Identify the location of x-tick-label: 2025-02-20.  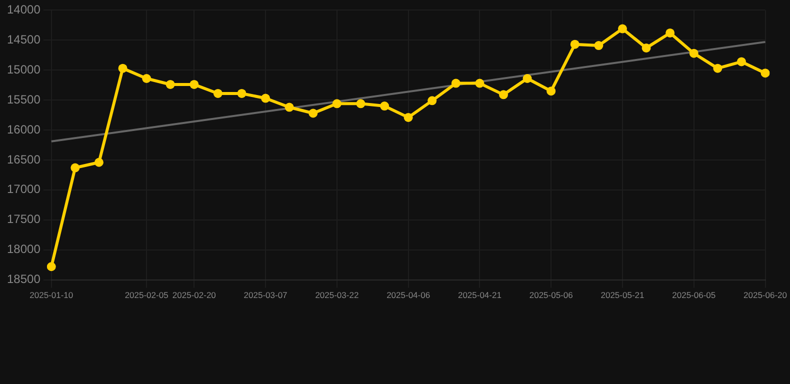
(194, 295).